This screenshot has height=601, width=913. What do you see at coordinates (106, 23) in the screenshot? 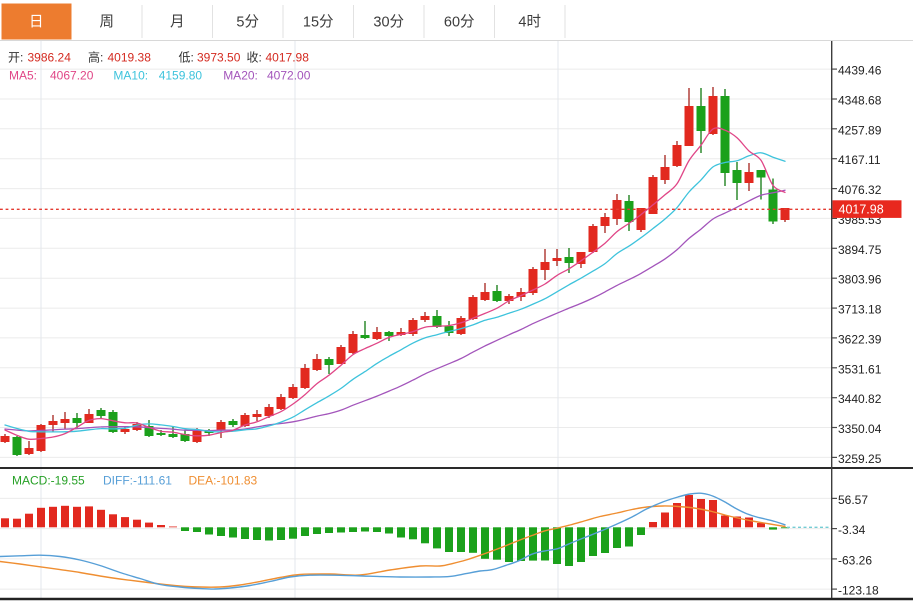
I see `svg-text: 周` at bounding box center [106, 23].